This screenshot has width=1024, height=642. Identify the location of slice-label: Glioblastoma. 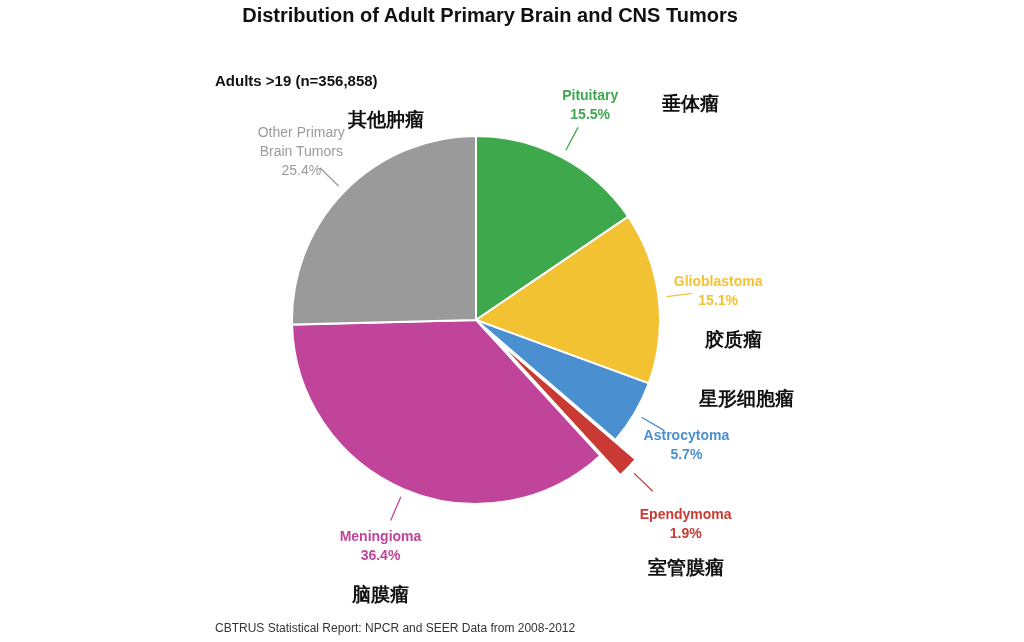
(718, 281).